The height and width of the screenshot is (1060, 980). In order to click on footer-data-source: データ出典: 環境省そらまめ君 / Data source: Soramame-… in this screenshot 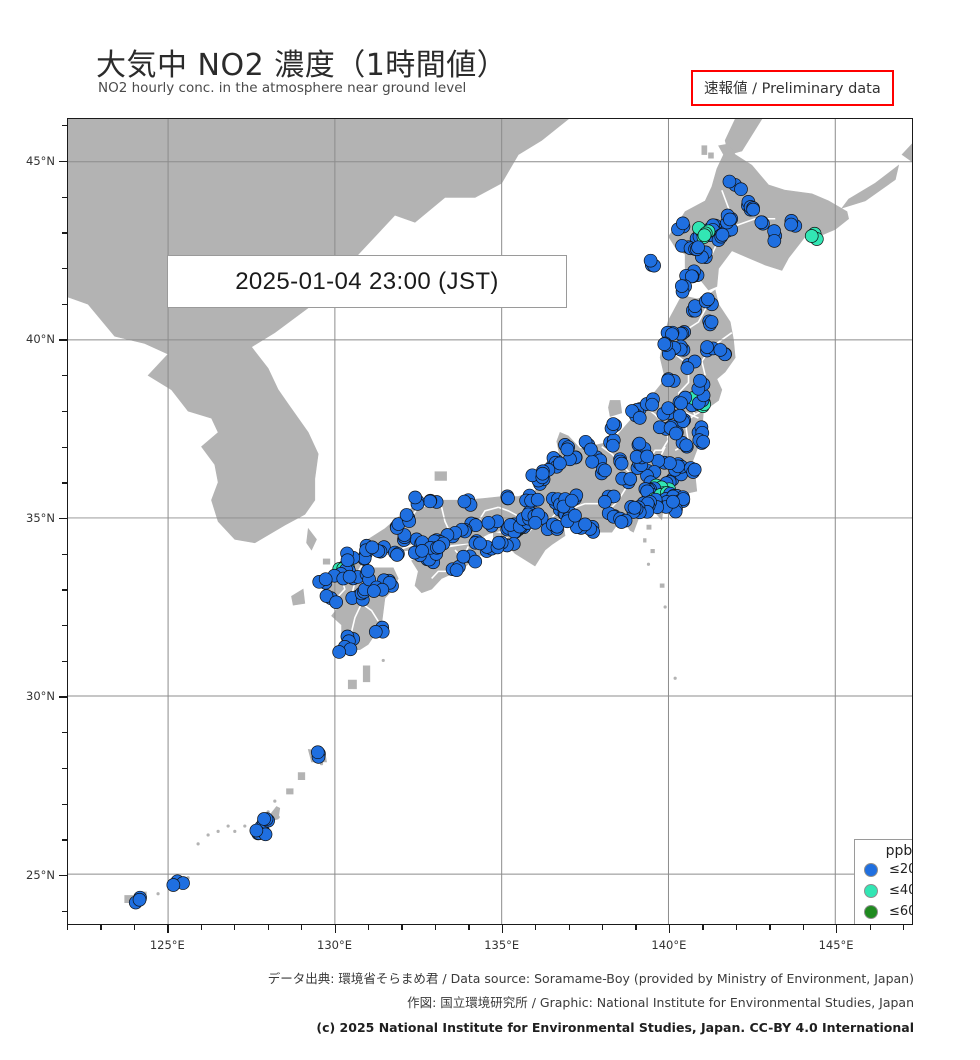, I will do `click(590, 978)`.